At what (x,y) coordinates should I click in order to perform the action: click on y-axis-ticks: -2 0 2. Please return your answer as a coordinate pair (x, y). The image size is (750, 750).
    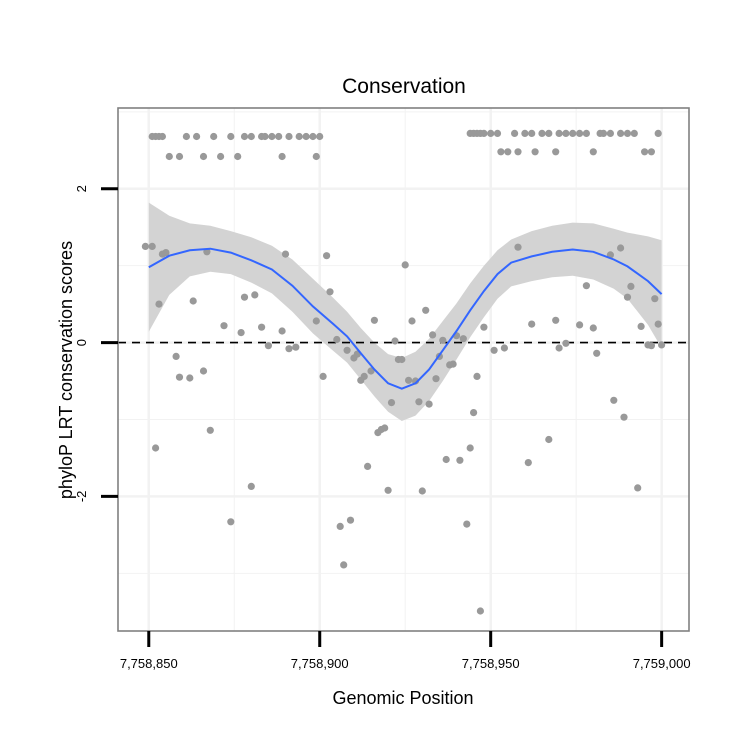
    Looking at the image, I should click on (96, 343).